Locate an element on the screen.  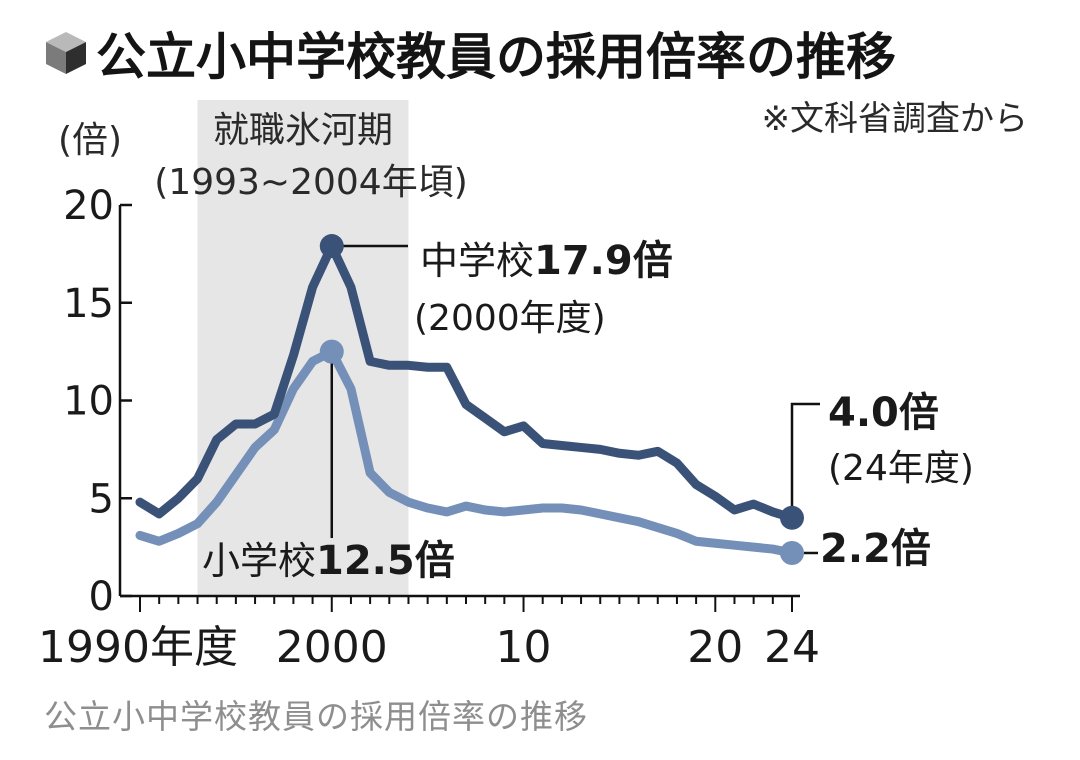
es-peak-name: 小学校 is located at coordinates (259, 561).